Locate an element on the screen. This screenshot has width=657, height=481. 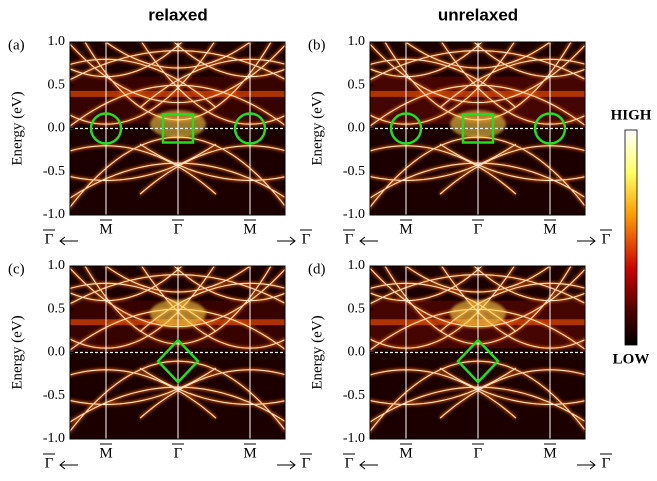
colorbar-high: HIGH is located at coordinates (631, 115).